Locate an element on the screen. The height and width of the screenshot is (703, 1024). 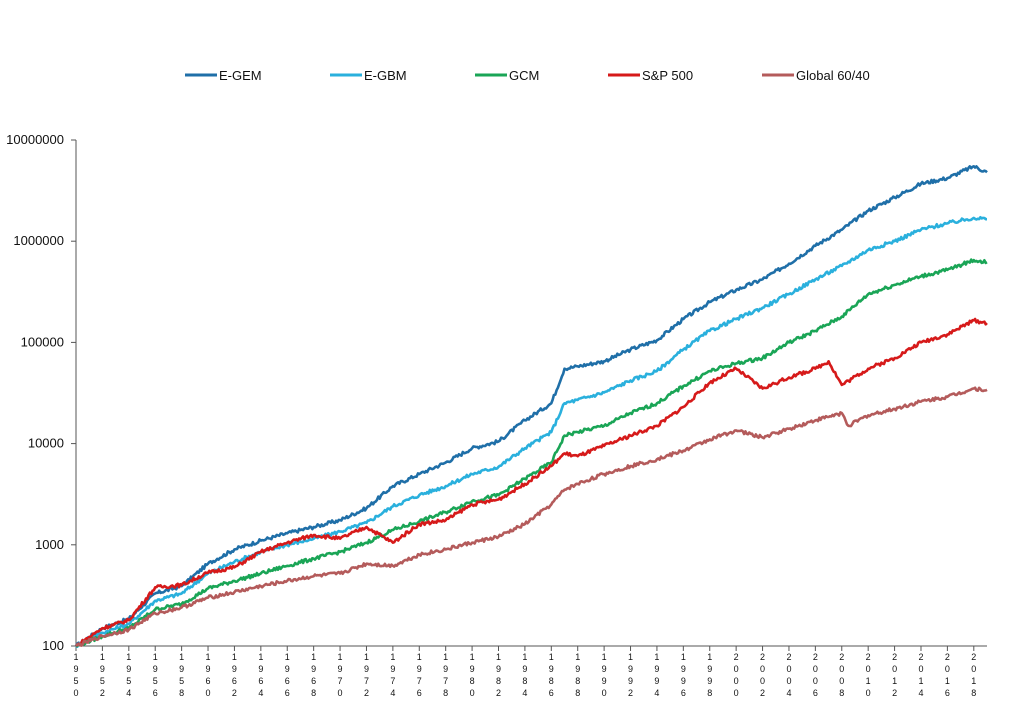
y-tick-label: 100 is located at coordinates (53, 645).